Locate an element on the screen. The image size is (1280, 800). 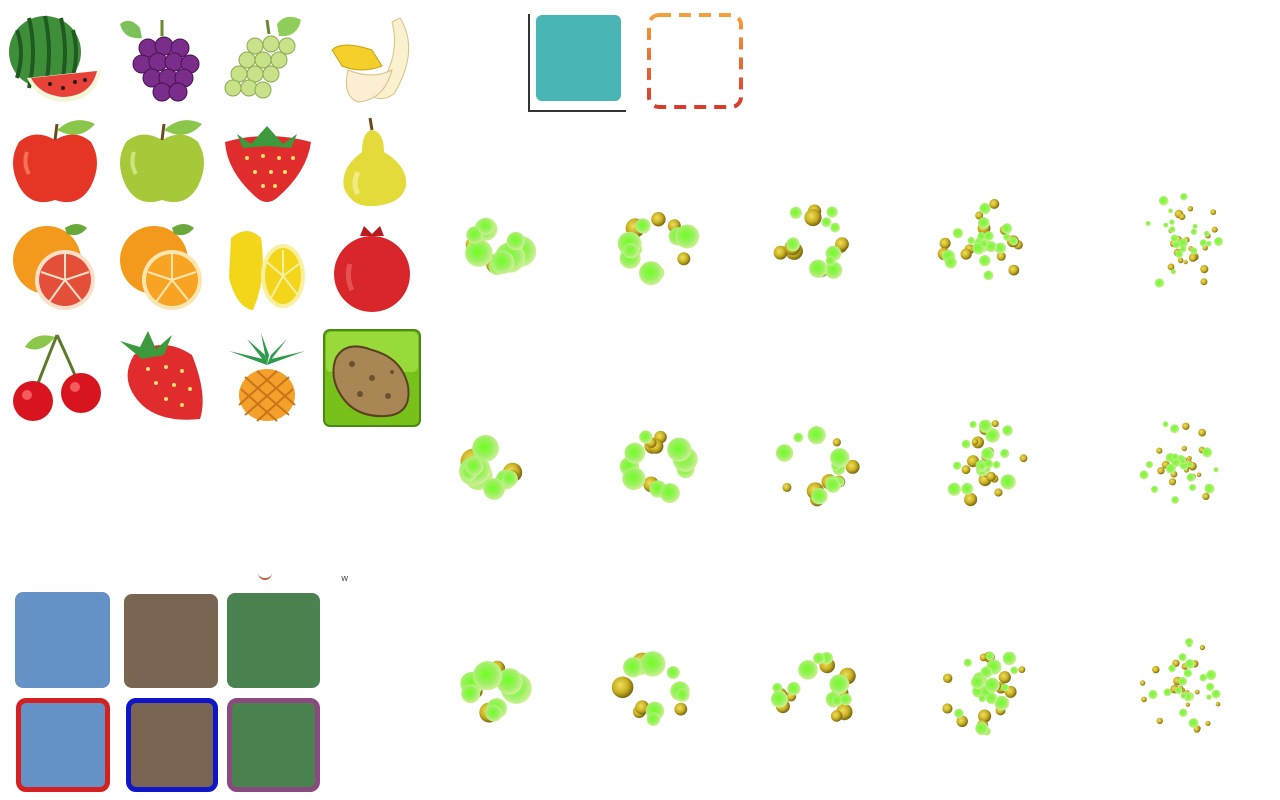
green-apple-icon is located at coordinates (162, 162).